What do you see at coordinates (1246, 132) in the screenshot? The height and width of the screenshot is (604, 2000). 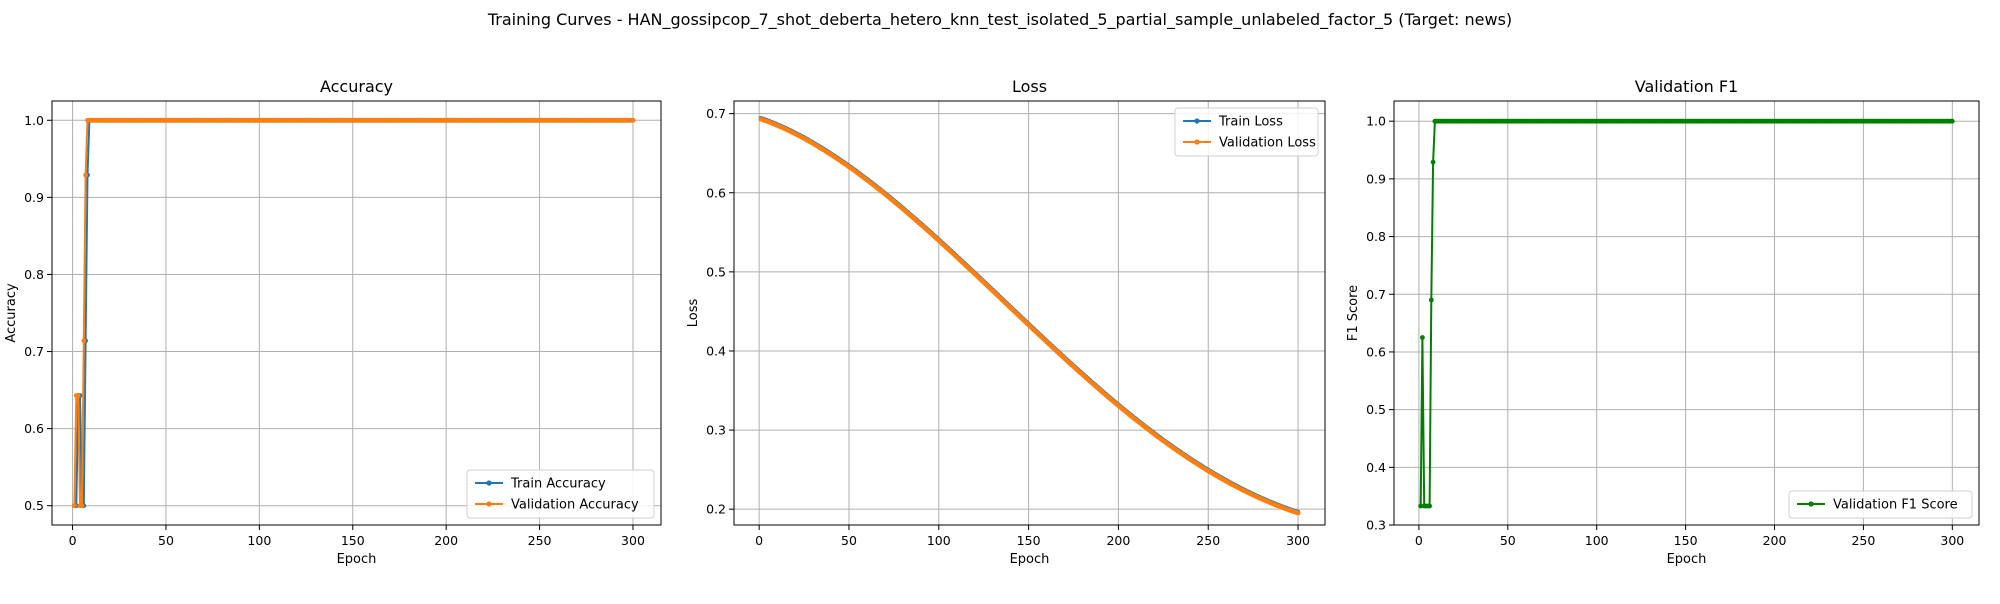 I see `legend: Train Loss Validation Loss` at bounding box center [1246, 132].